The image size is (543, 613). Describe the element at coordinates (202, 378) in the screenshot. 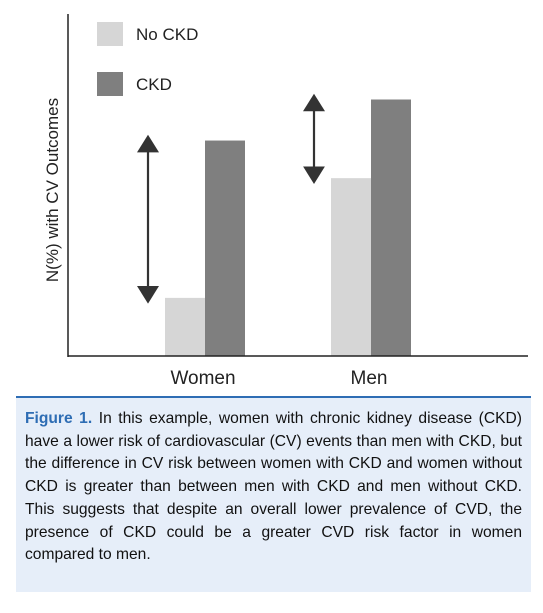

I see `x-tick-label-women: Women` at that location.